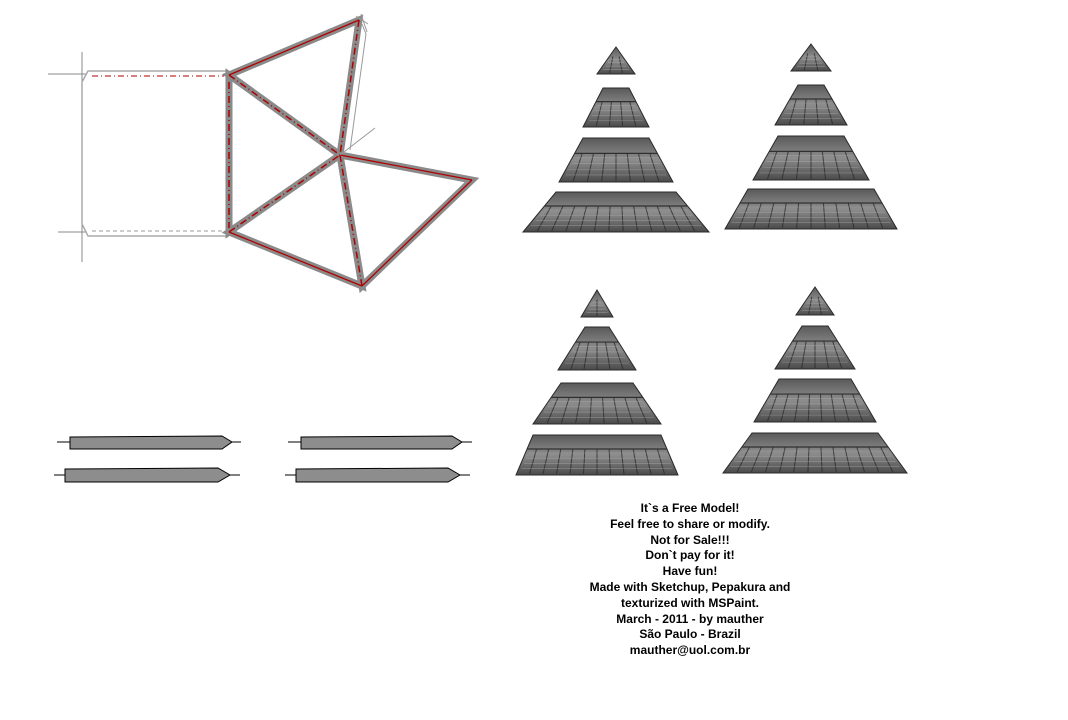 This screenshot has width=1068, height=720. Describe the element at coordinates (263, 459) in the screenshot. I see `ridge-strips` at that location.